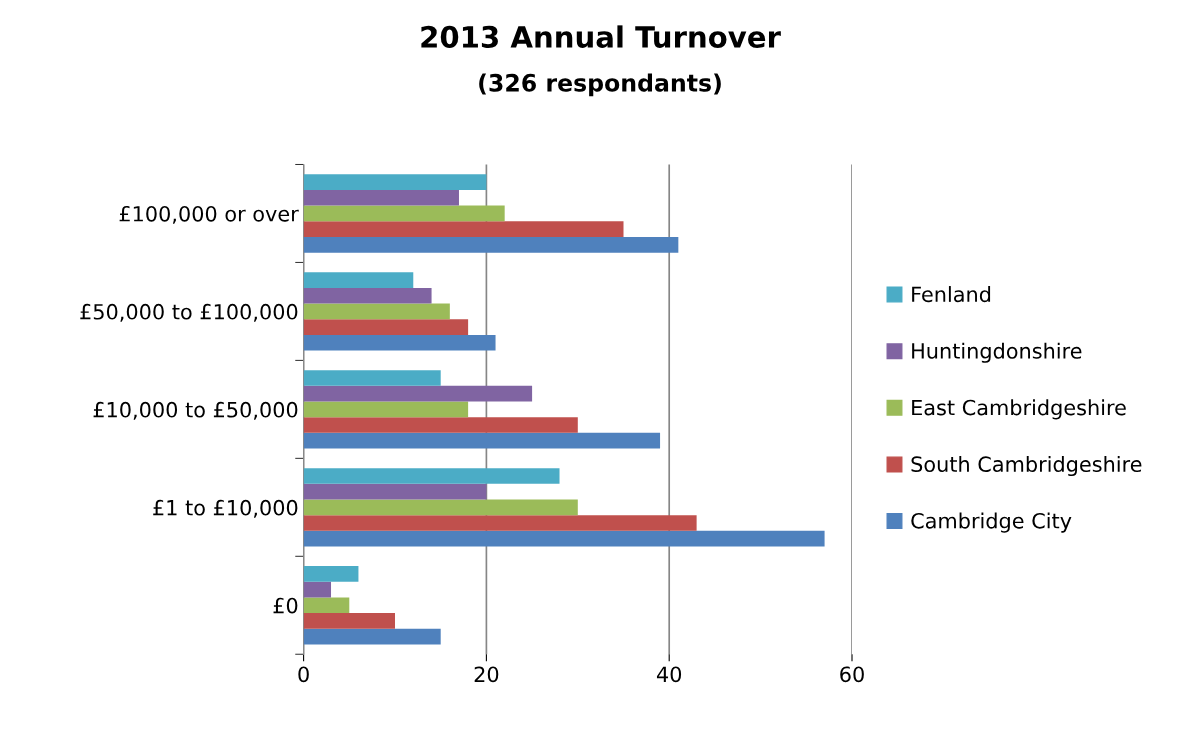  What do you see at coordinates (303, 674) in the screenshot?
I see `x-tick-label: 0` at bounding box center [303, 674].